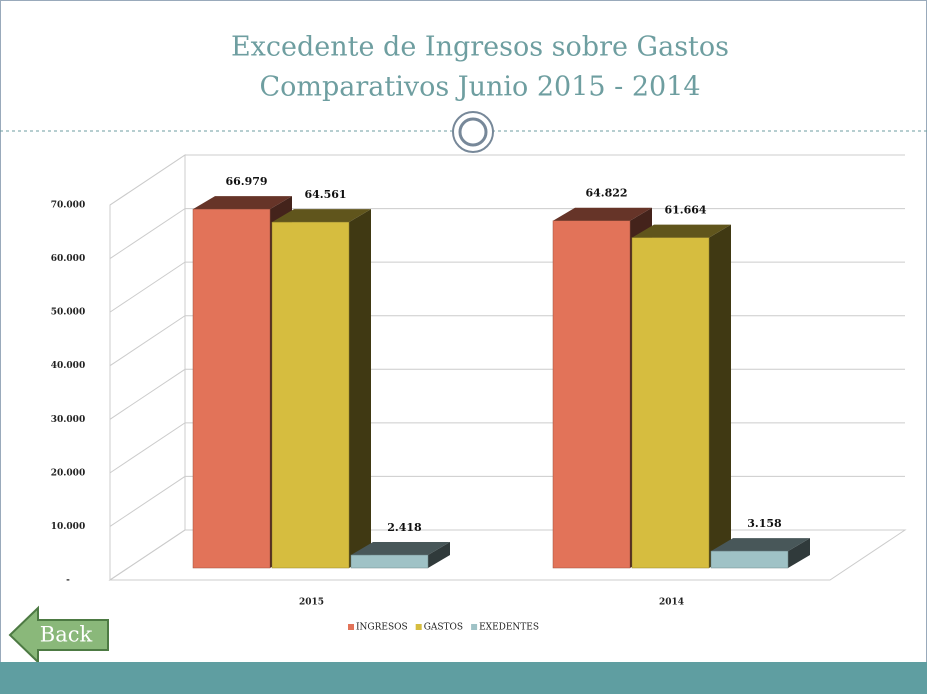  What do you see at coordinates (68, 581) in the screenshot?
I see `y-tick-label: -` at bounding box center [68, 581].